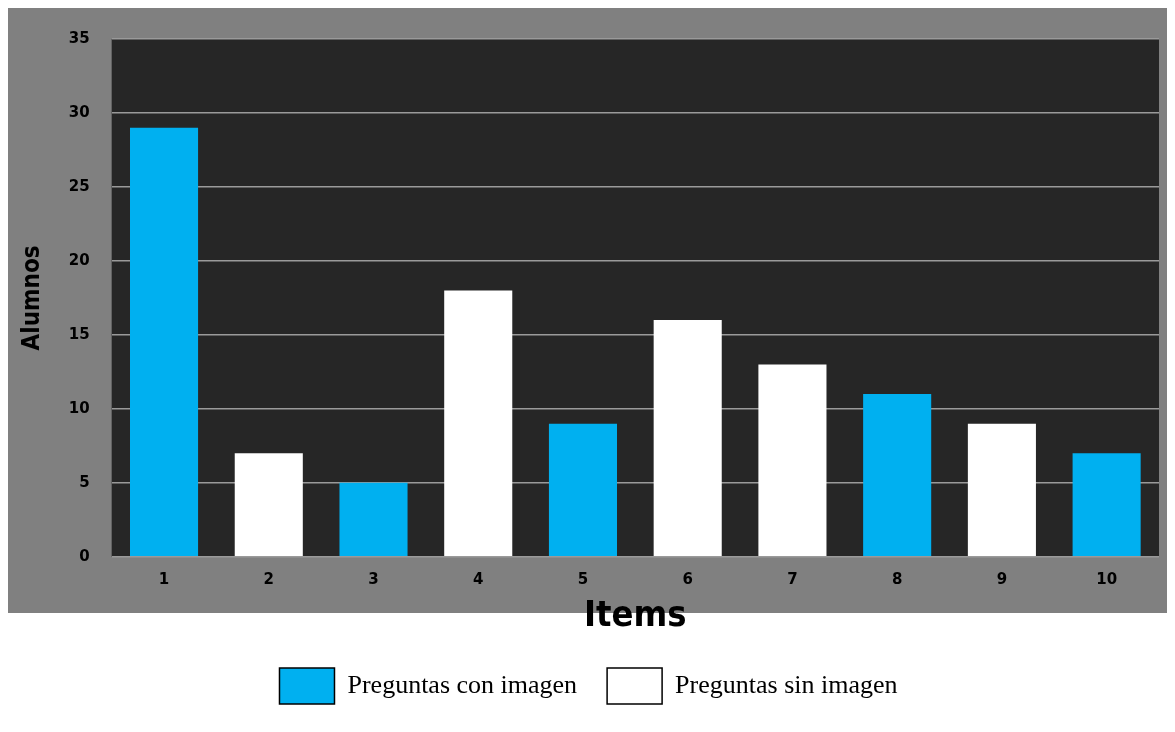  I want to click on legend-label: Preguntas sin imagen, so click(786, 684).